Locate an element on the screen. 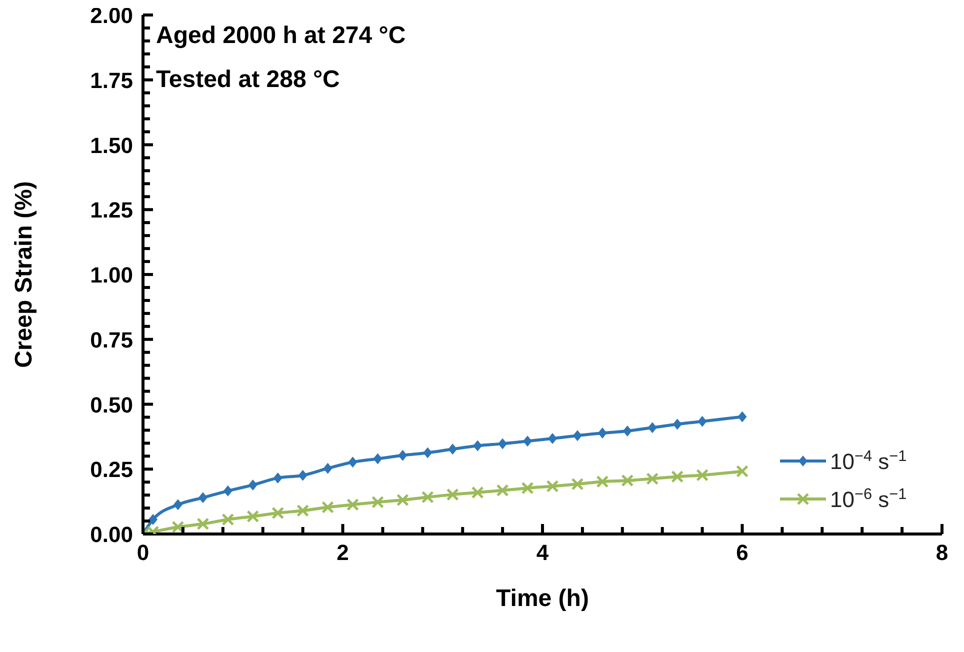  legend-label: 10$^{−6}$ s$^{−1}$ is located at coordinates (868, 499).